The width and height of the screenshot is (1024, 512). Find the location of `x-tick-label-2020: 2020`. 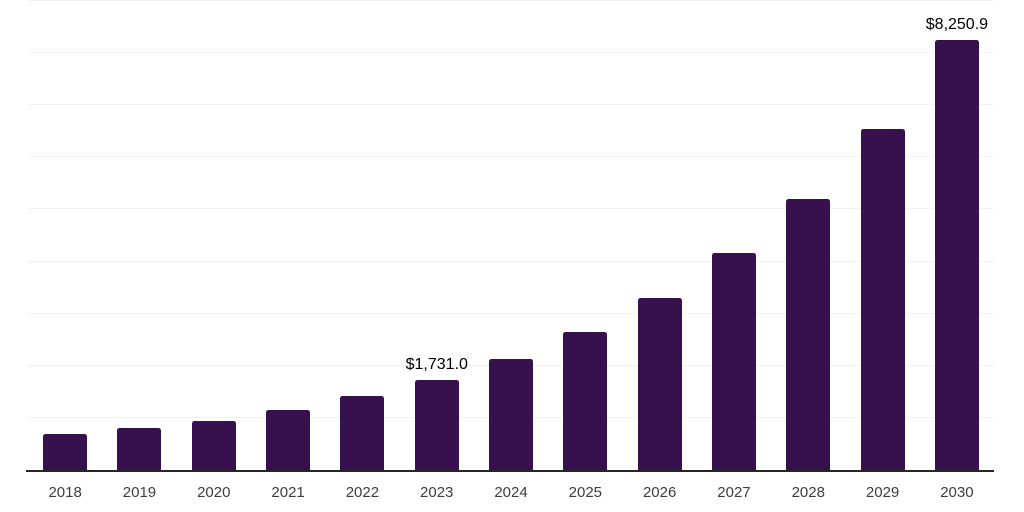

x-tick-label-2020: 2020 is located at coordinates (214, 492).